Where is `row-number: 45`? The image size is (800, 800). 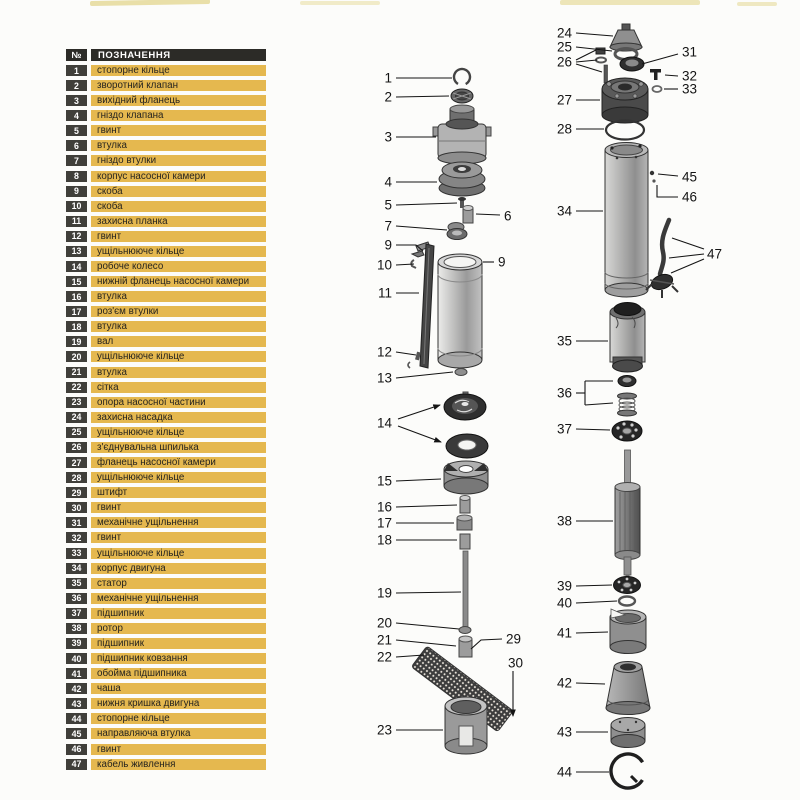
row-number: 45 is located at coordinates (76, 734).